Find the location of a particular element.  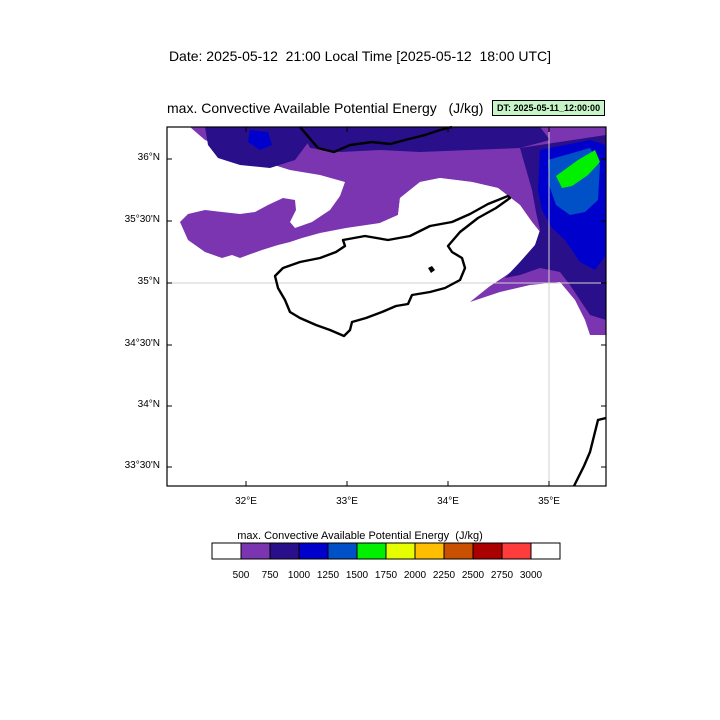

lat-label-34-30n: 34°30'N is located at coordinates (142, 343).